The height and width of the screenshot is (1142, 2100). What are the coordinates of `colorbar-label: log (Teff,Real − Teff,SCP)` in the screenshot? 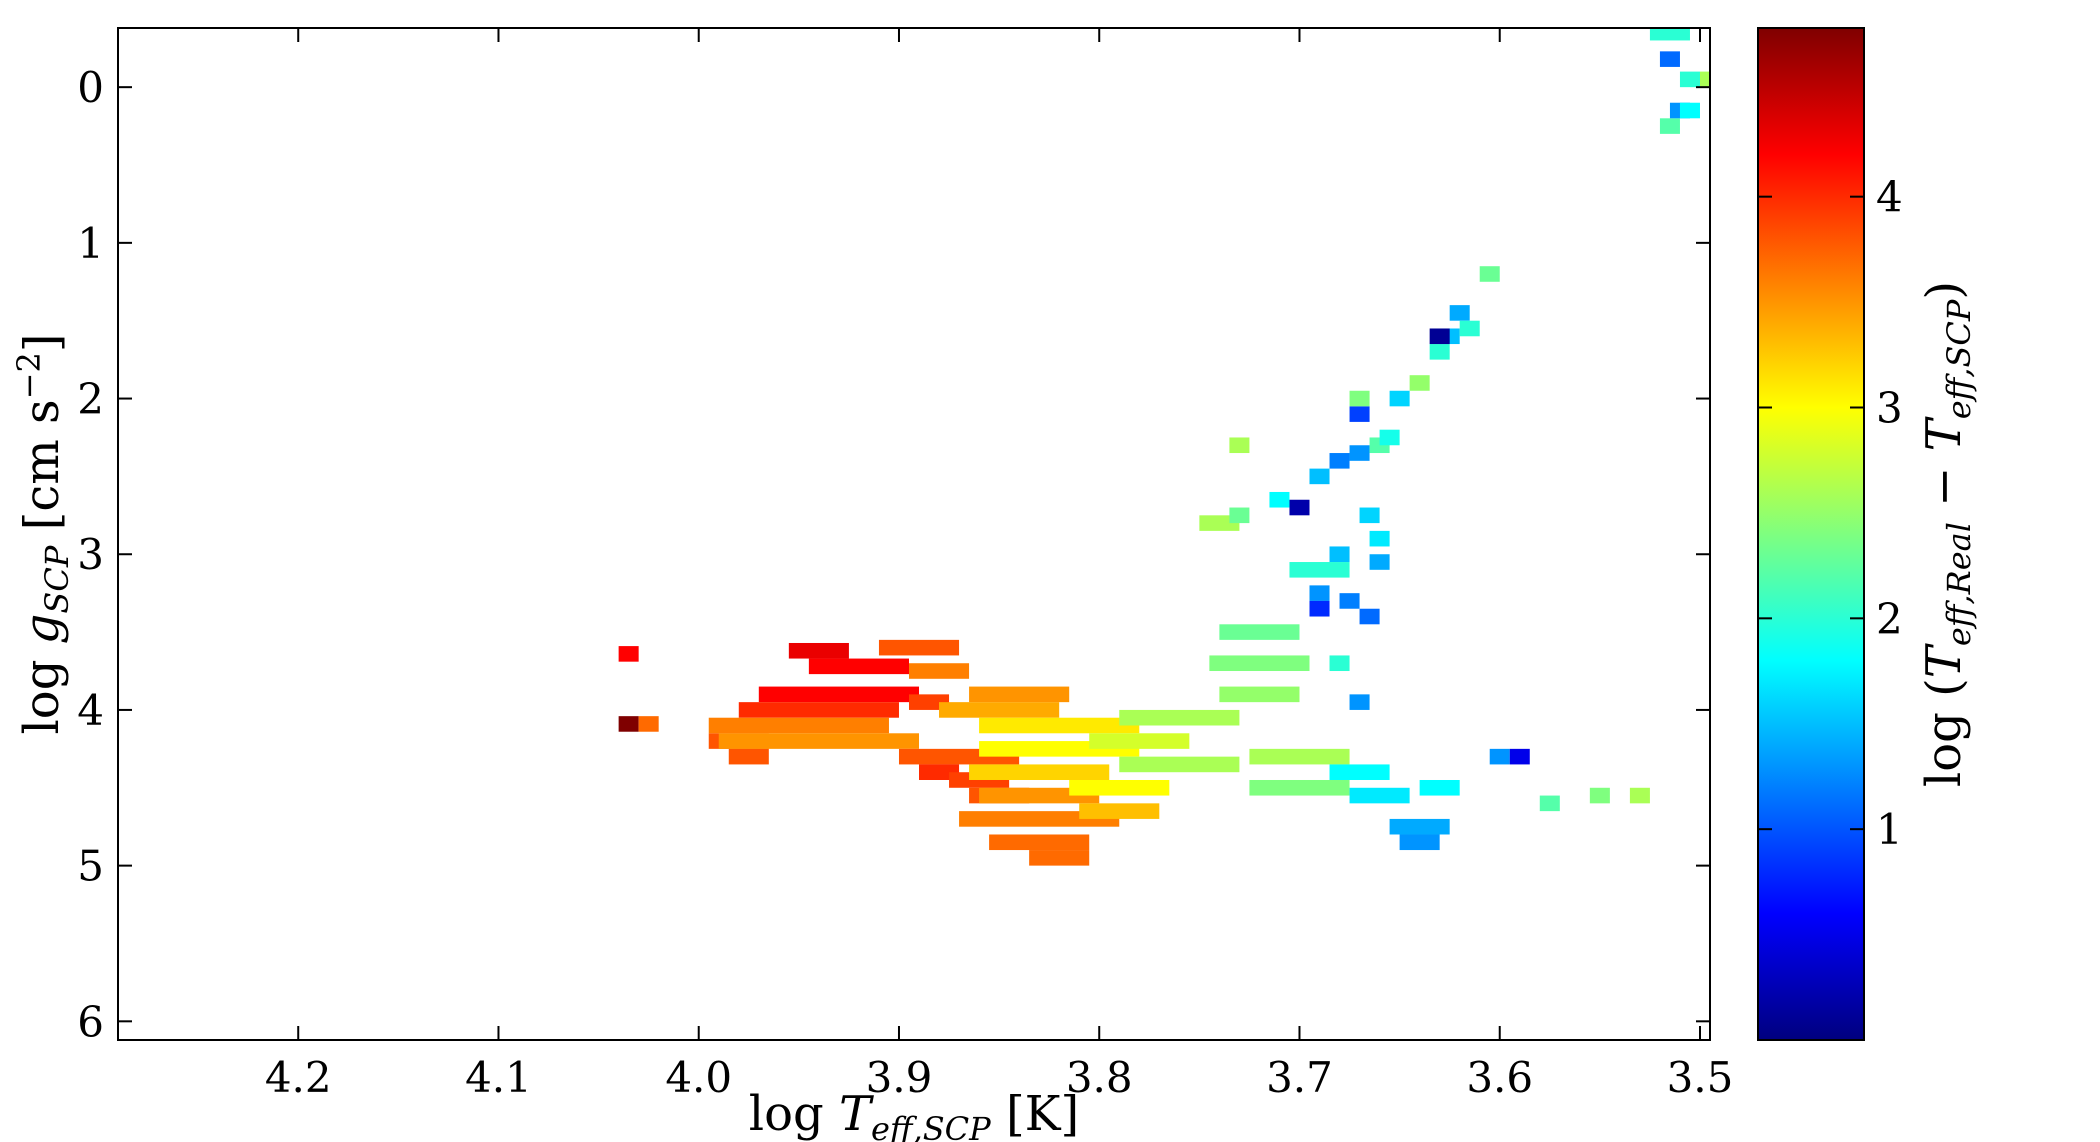 It's located at (1947, 534).